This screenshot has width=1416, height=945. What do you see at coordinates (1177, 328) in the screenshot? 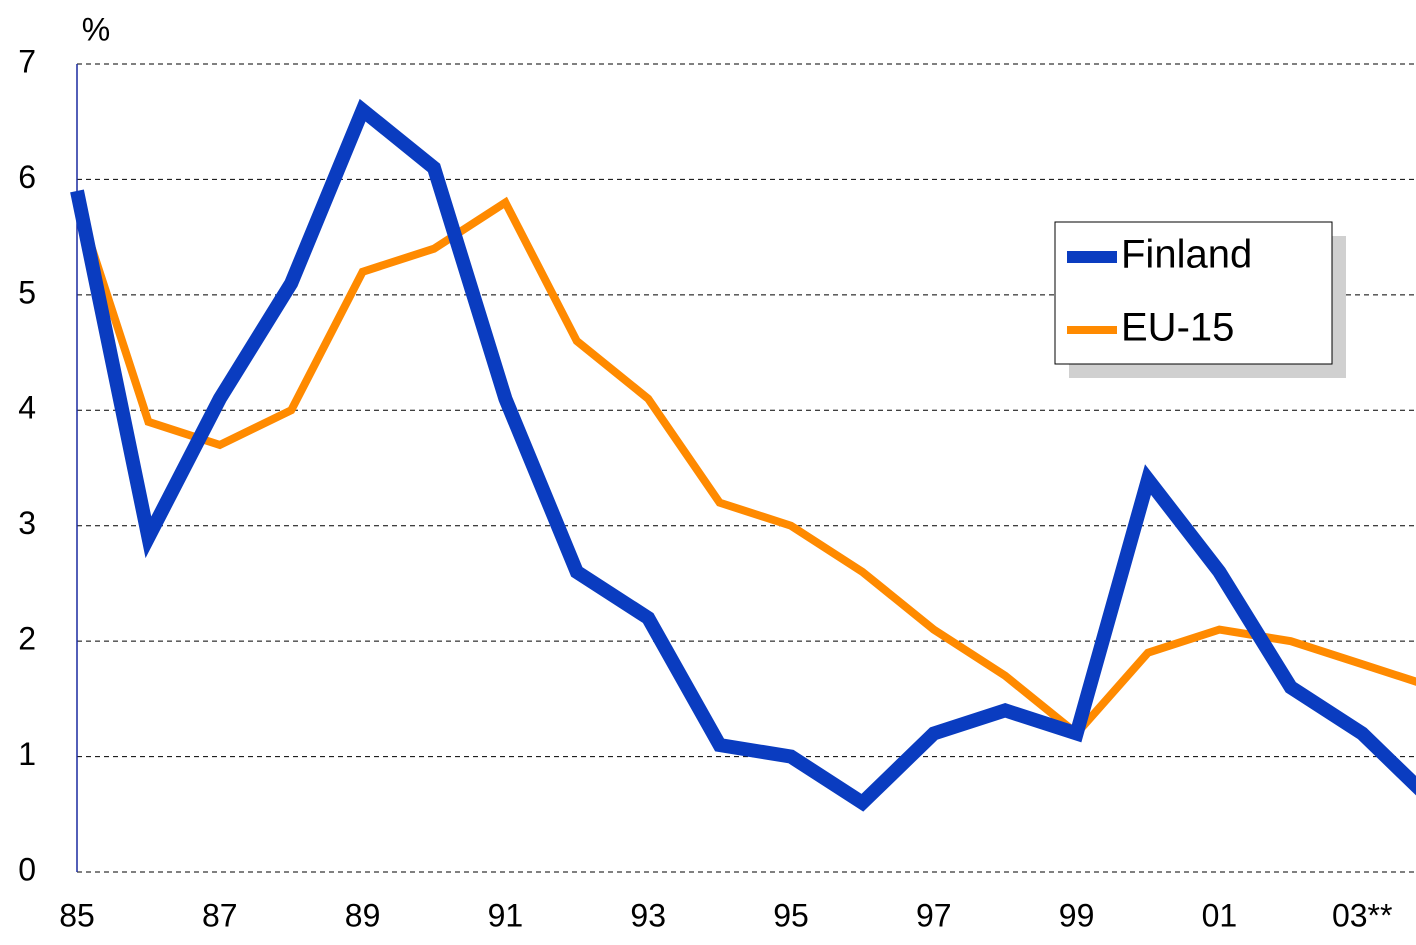
I see `legend-label: EU-15` at bounding box center [1177, 328].